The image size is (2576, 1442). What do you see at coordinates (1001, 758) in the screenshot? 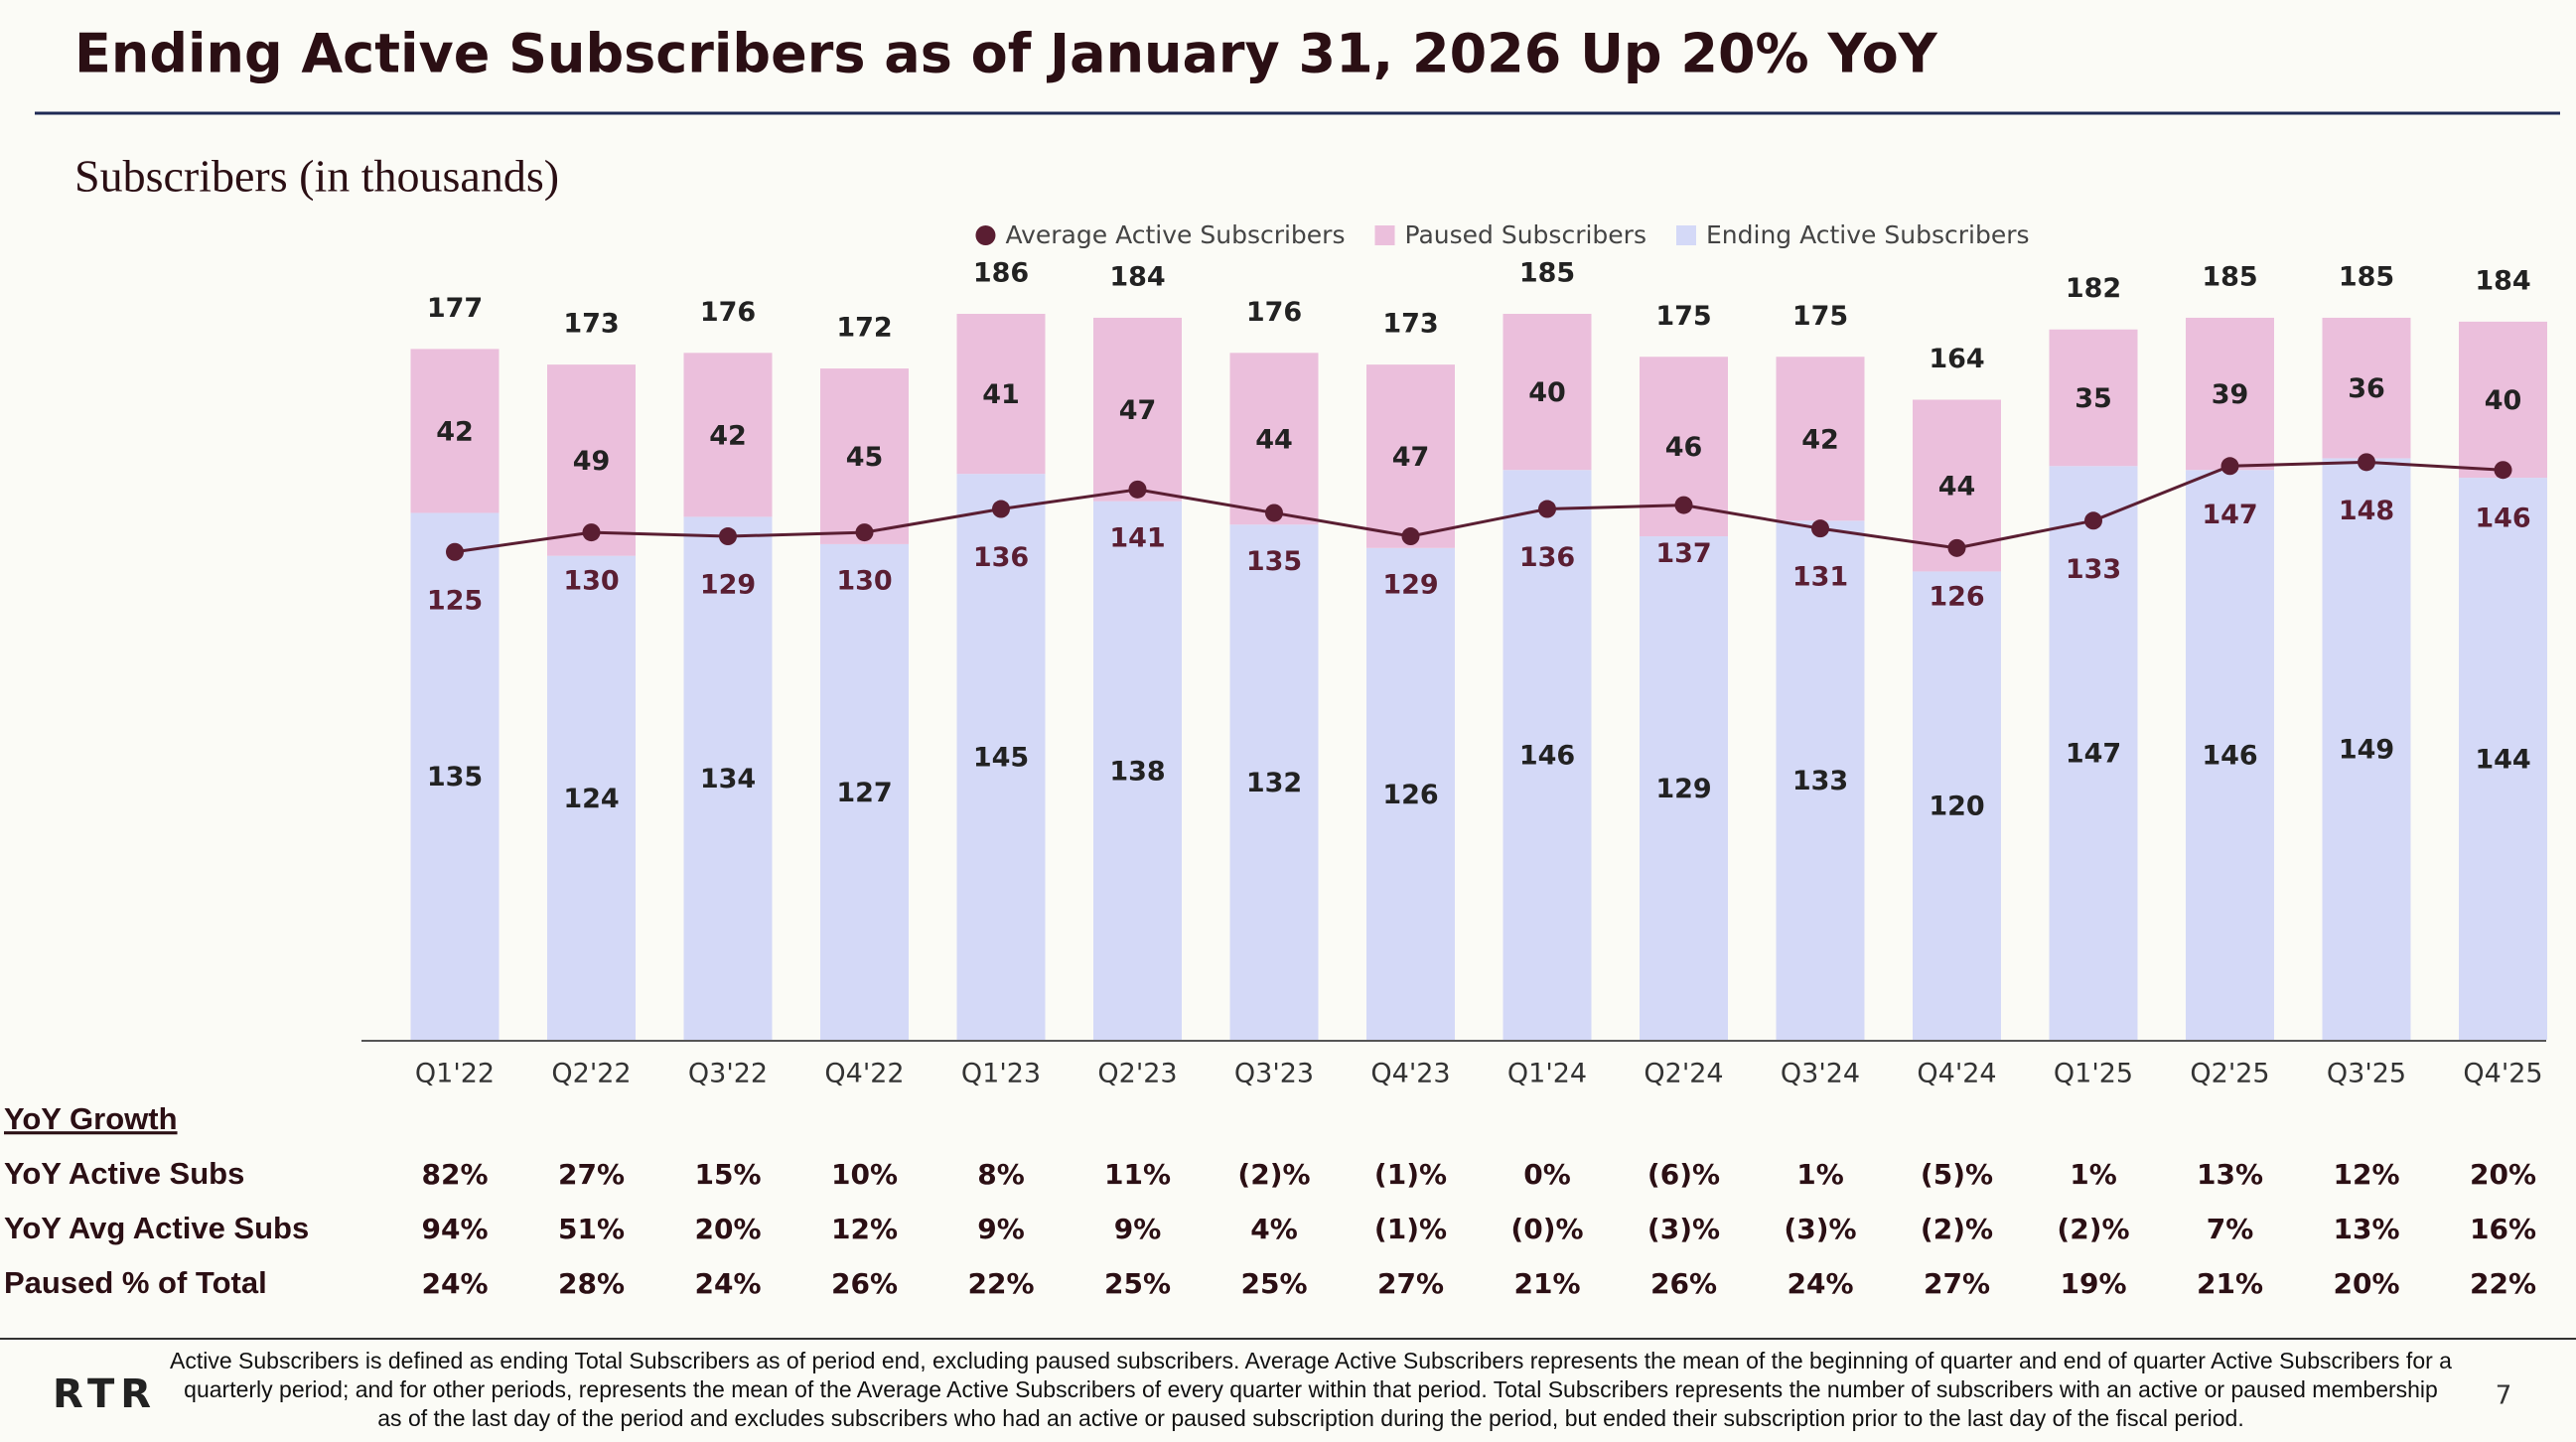
I see `bar-value-label: 145` at bounding box center [1001, 758].